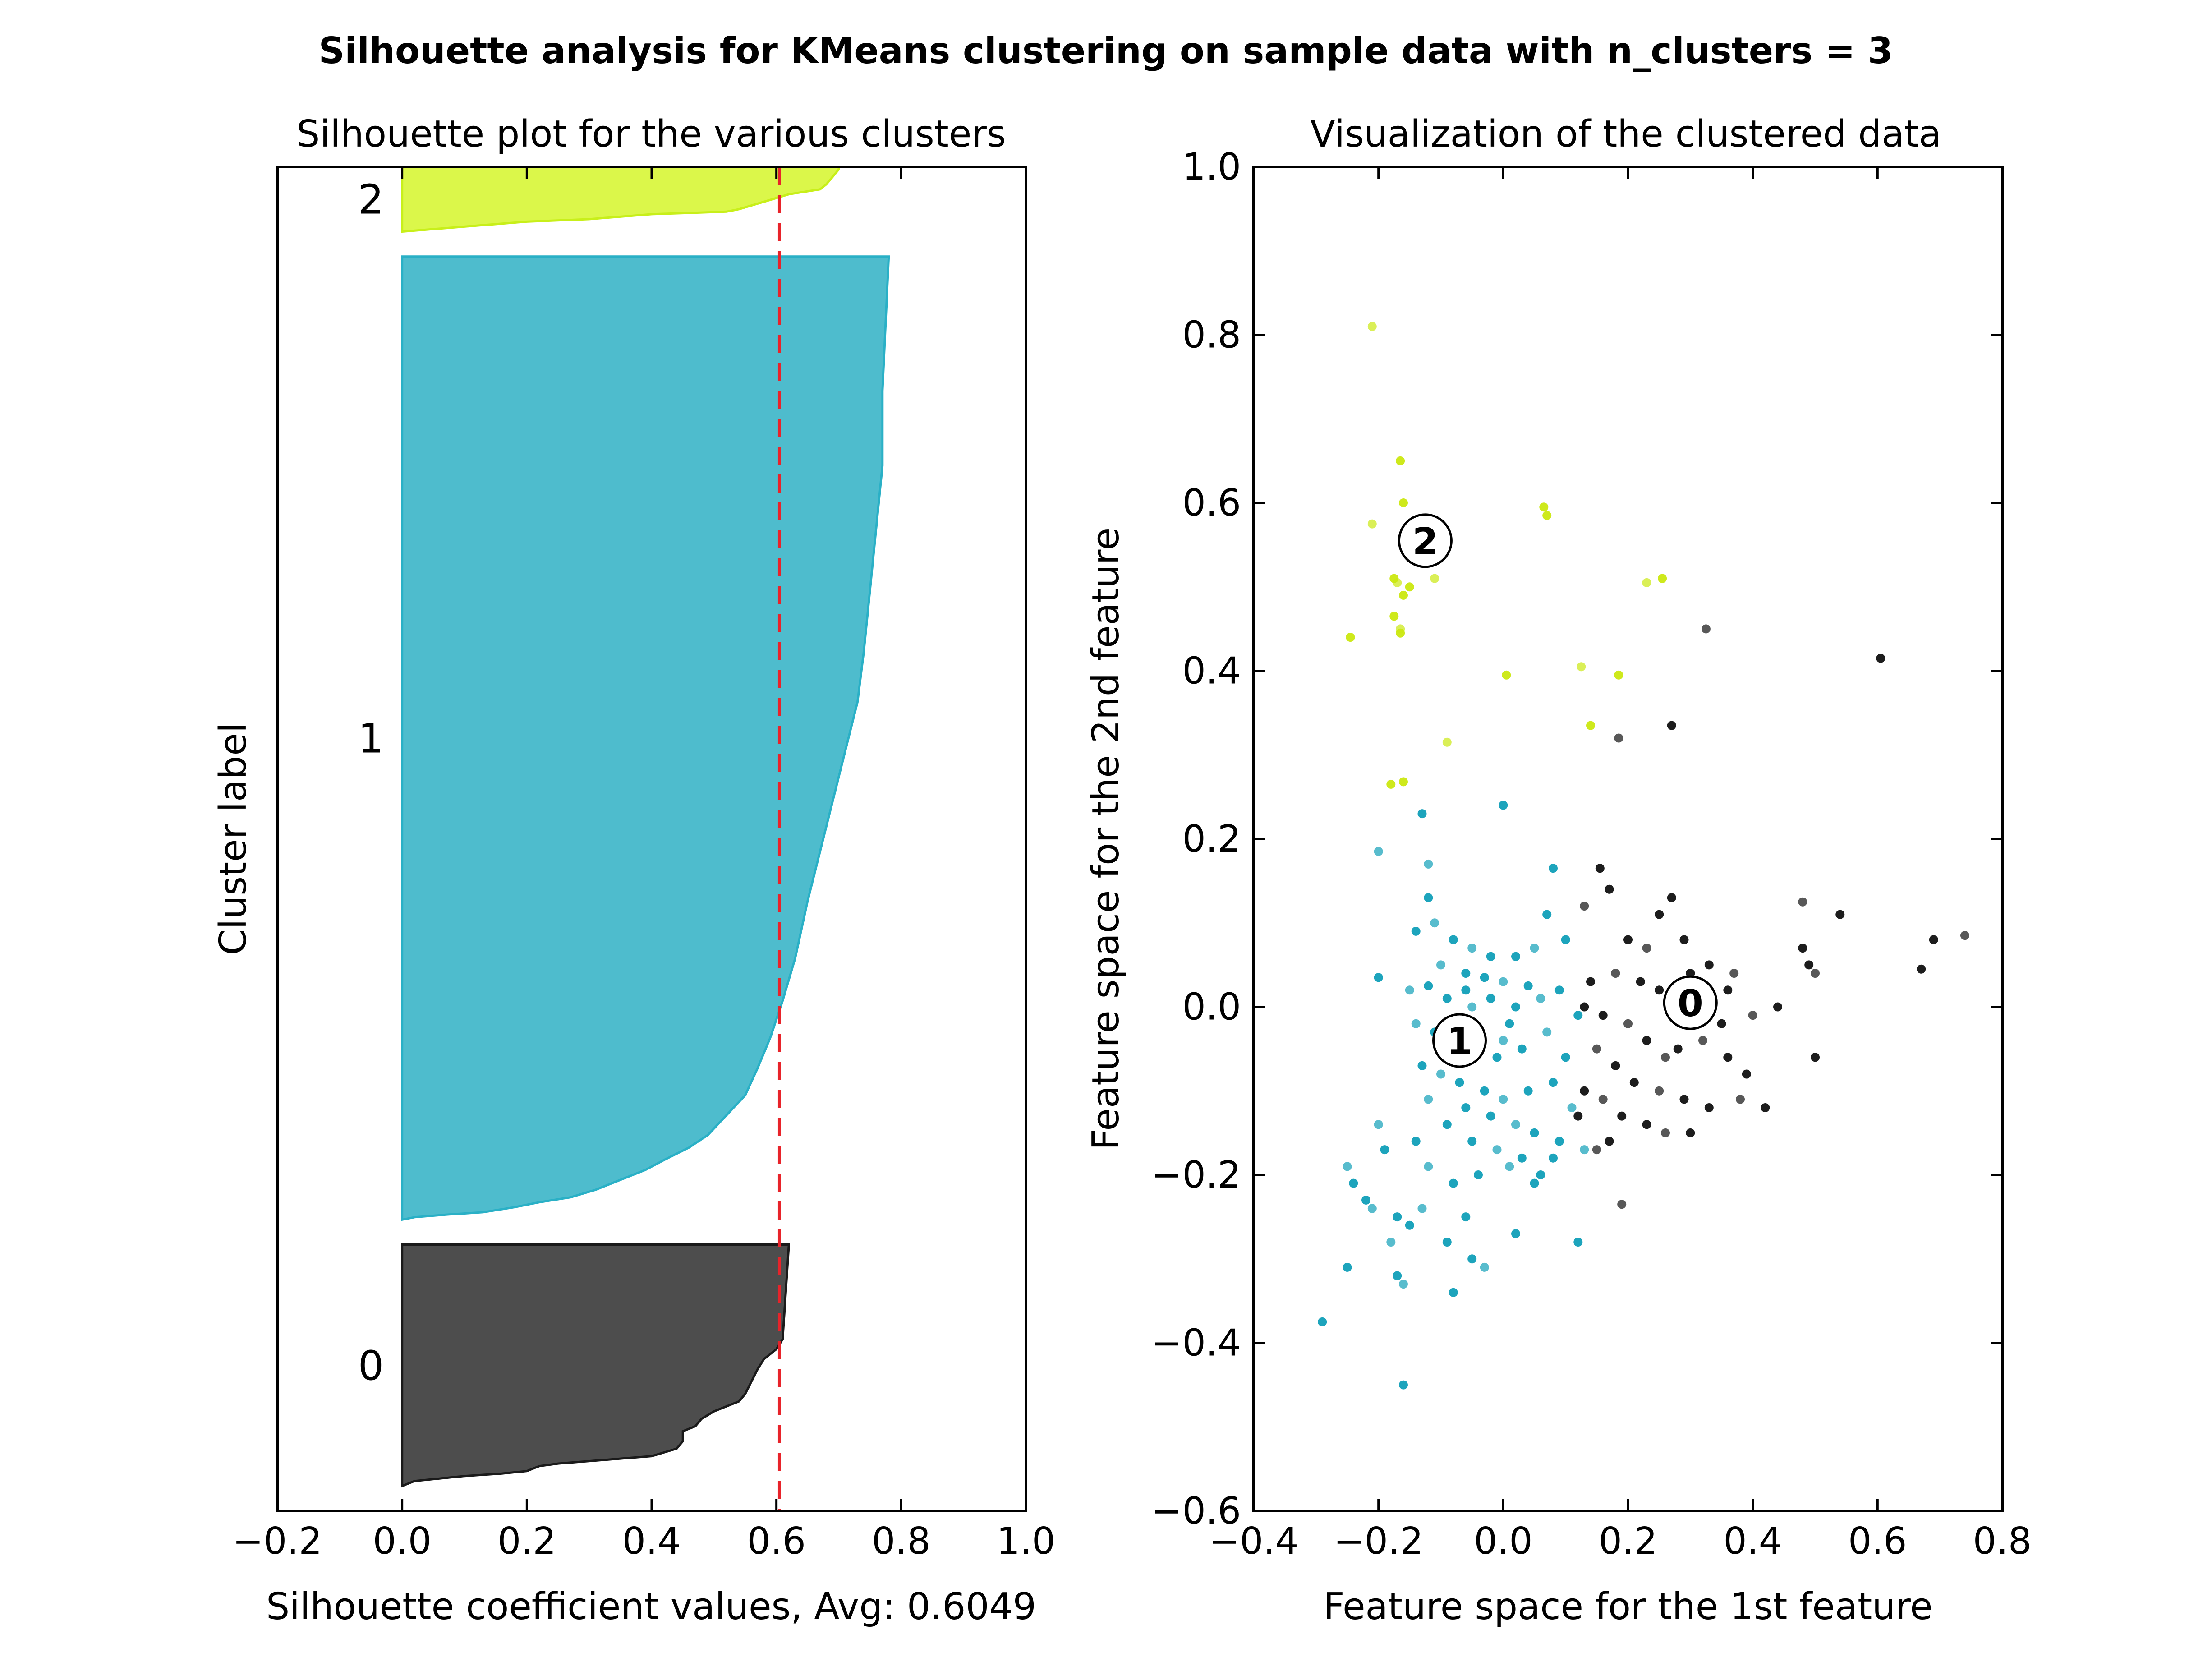 This screenshot has height=1671, width=2212. I want to click on cluster-centers: 0 1 2, so click(1558, 790).